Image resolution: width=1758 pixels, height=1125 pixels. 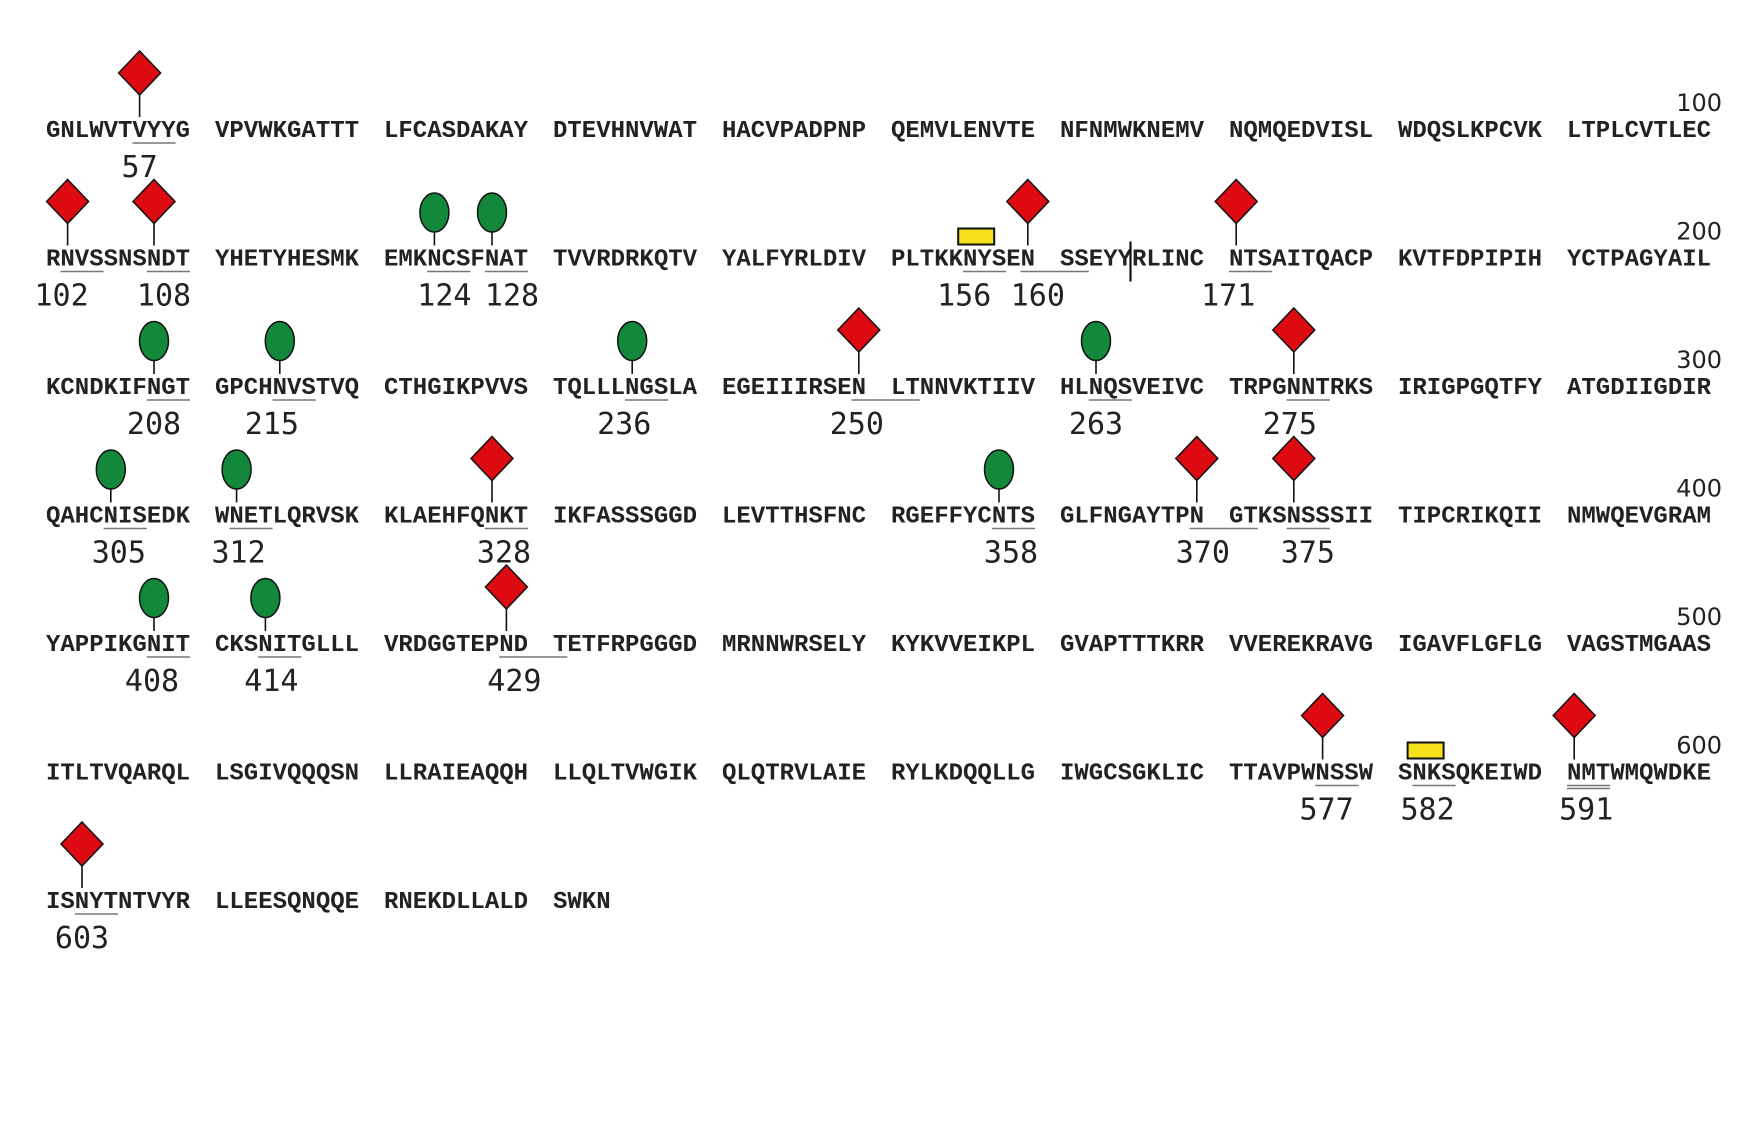 What do you see at coordinates (1586, 810) in the screenshot?
I see `site-position-label: 591` at bounding box center [1586, 810].